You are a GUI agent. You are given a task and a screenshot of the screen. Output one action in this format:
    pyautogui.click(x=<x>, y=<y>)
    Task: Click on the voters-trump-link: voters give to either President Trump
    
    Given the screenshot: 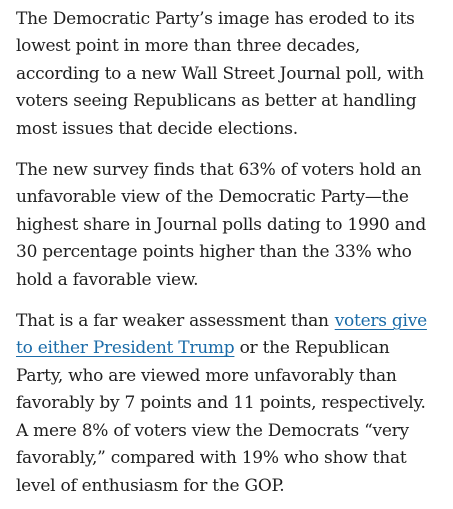 What is the action you would take?
    pyautogui.click(x=221, y=335)
    